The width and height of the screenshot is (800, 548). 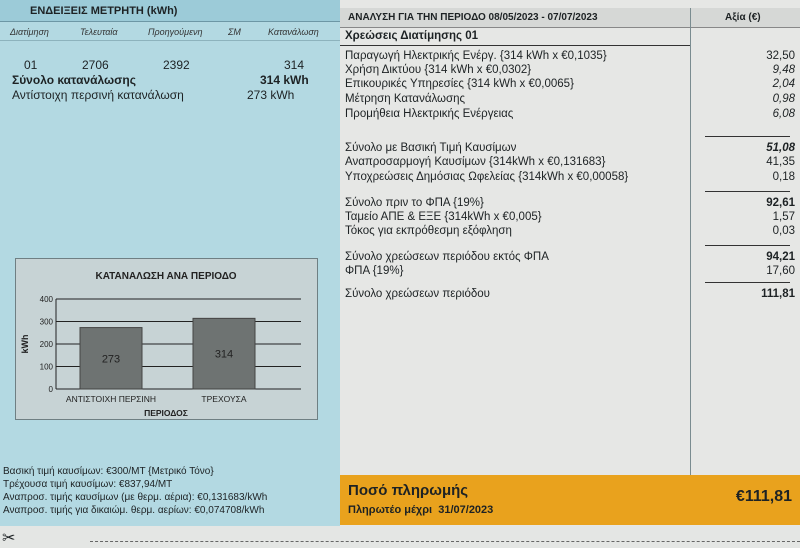 I want to click on charge-value: 51,08, so click(x=780, y=148).